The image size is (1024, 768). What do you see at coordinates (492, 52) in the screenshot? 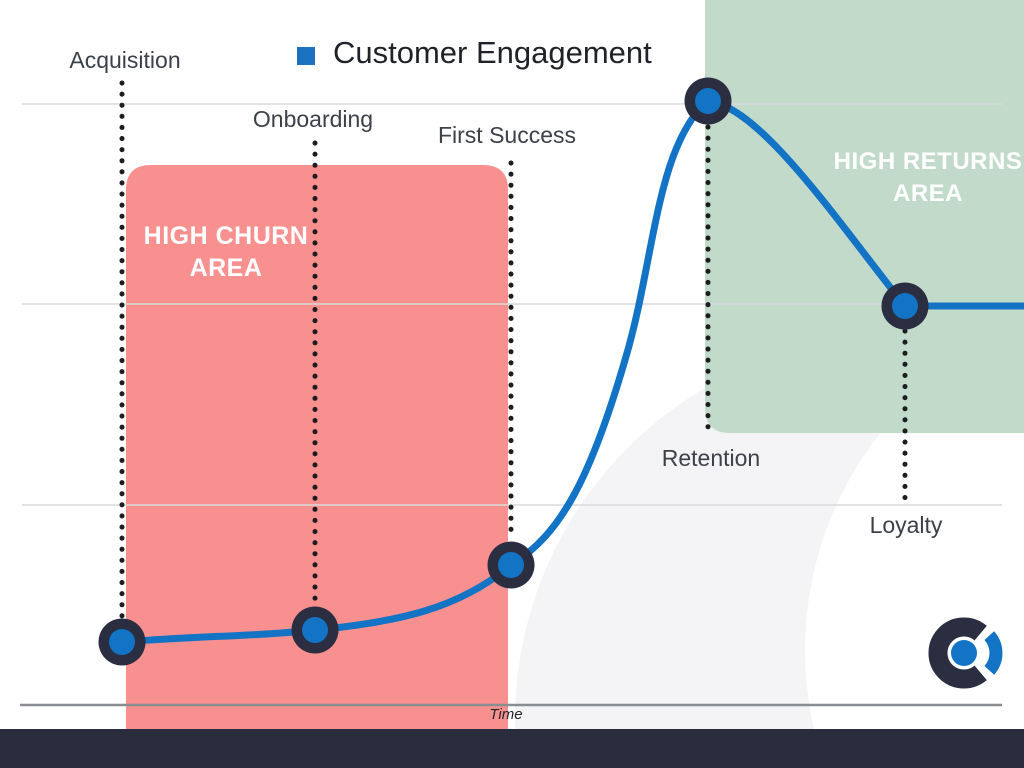
I see `legend-series-label: Customer Engagement` at bounding box center [492, 52].